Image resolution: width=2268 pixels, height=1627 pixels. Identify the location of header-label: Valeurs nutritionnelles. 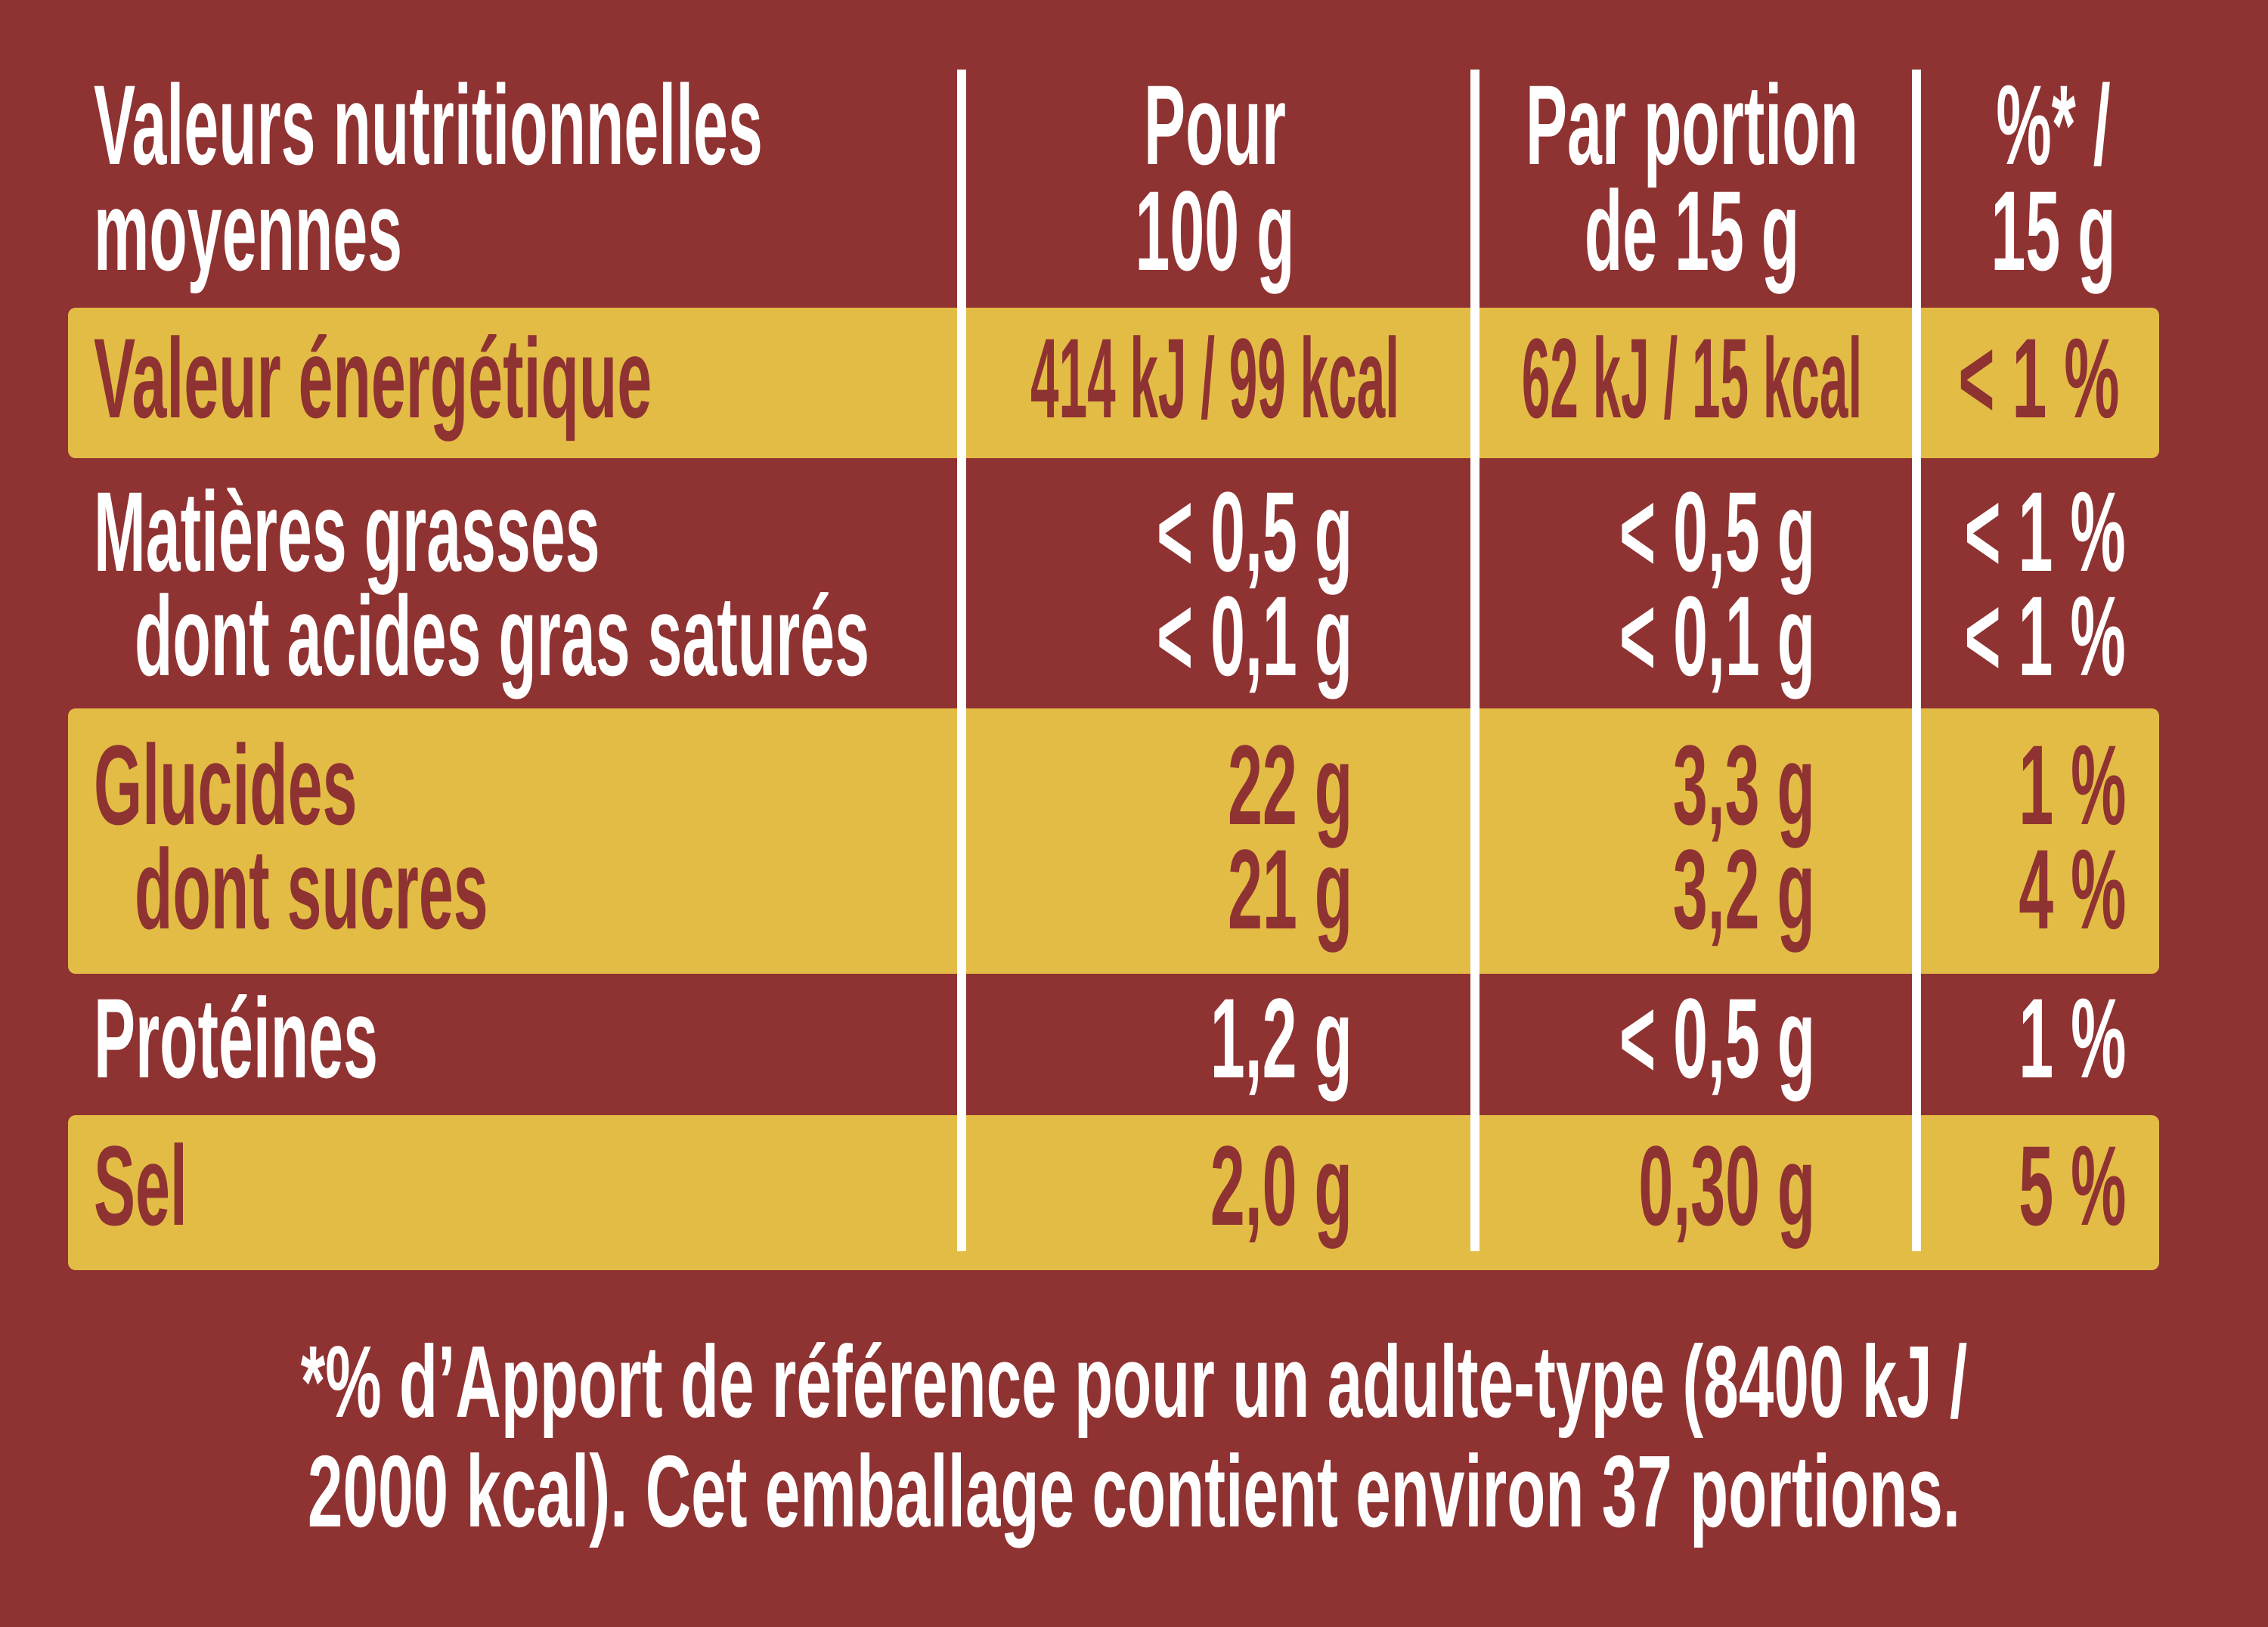
(428, 124).